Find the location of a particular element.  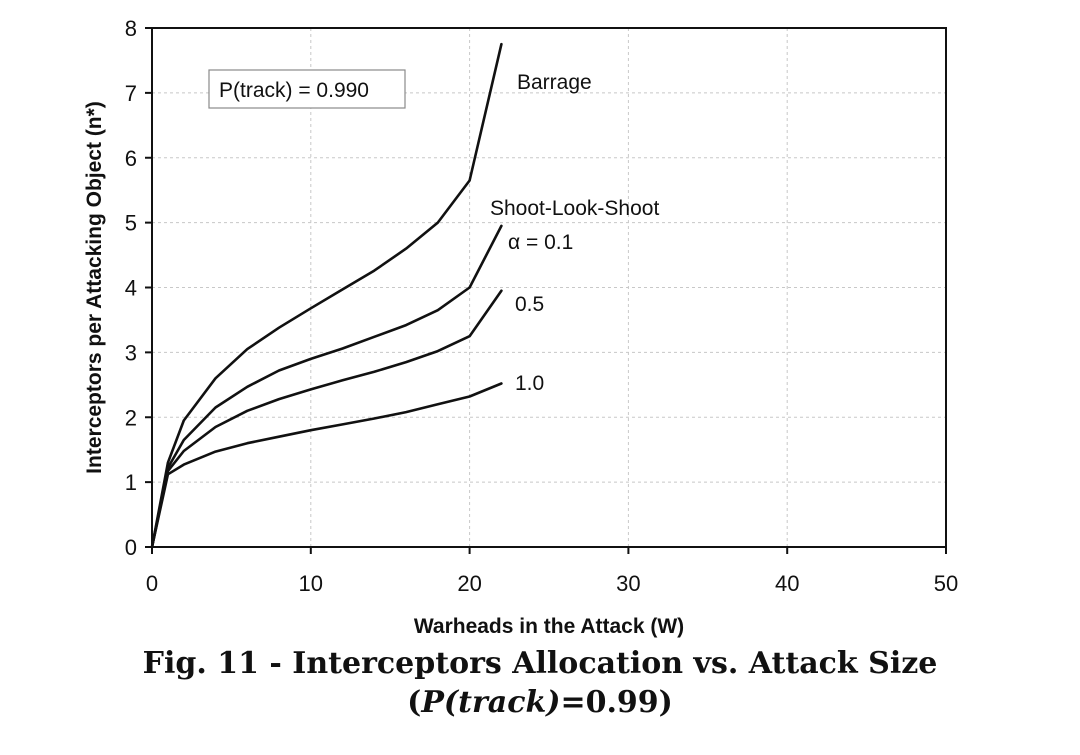

series-label-alpha-0-1: α = 0.1 is located at coordinates (540, 242).